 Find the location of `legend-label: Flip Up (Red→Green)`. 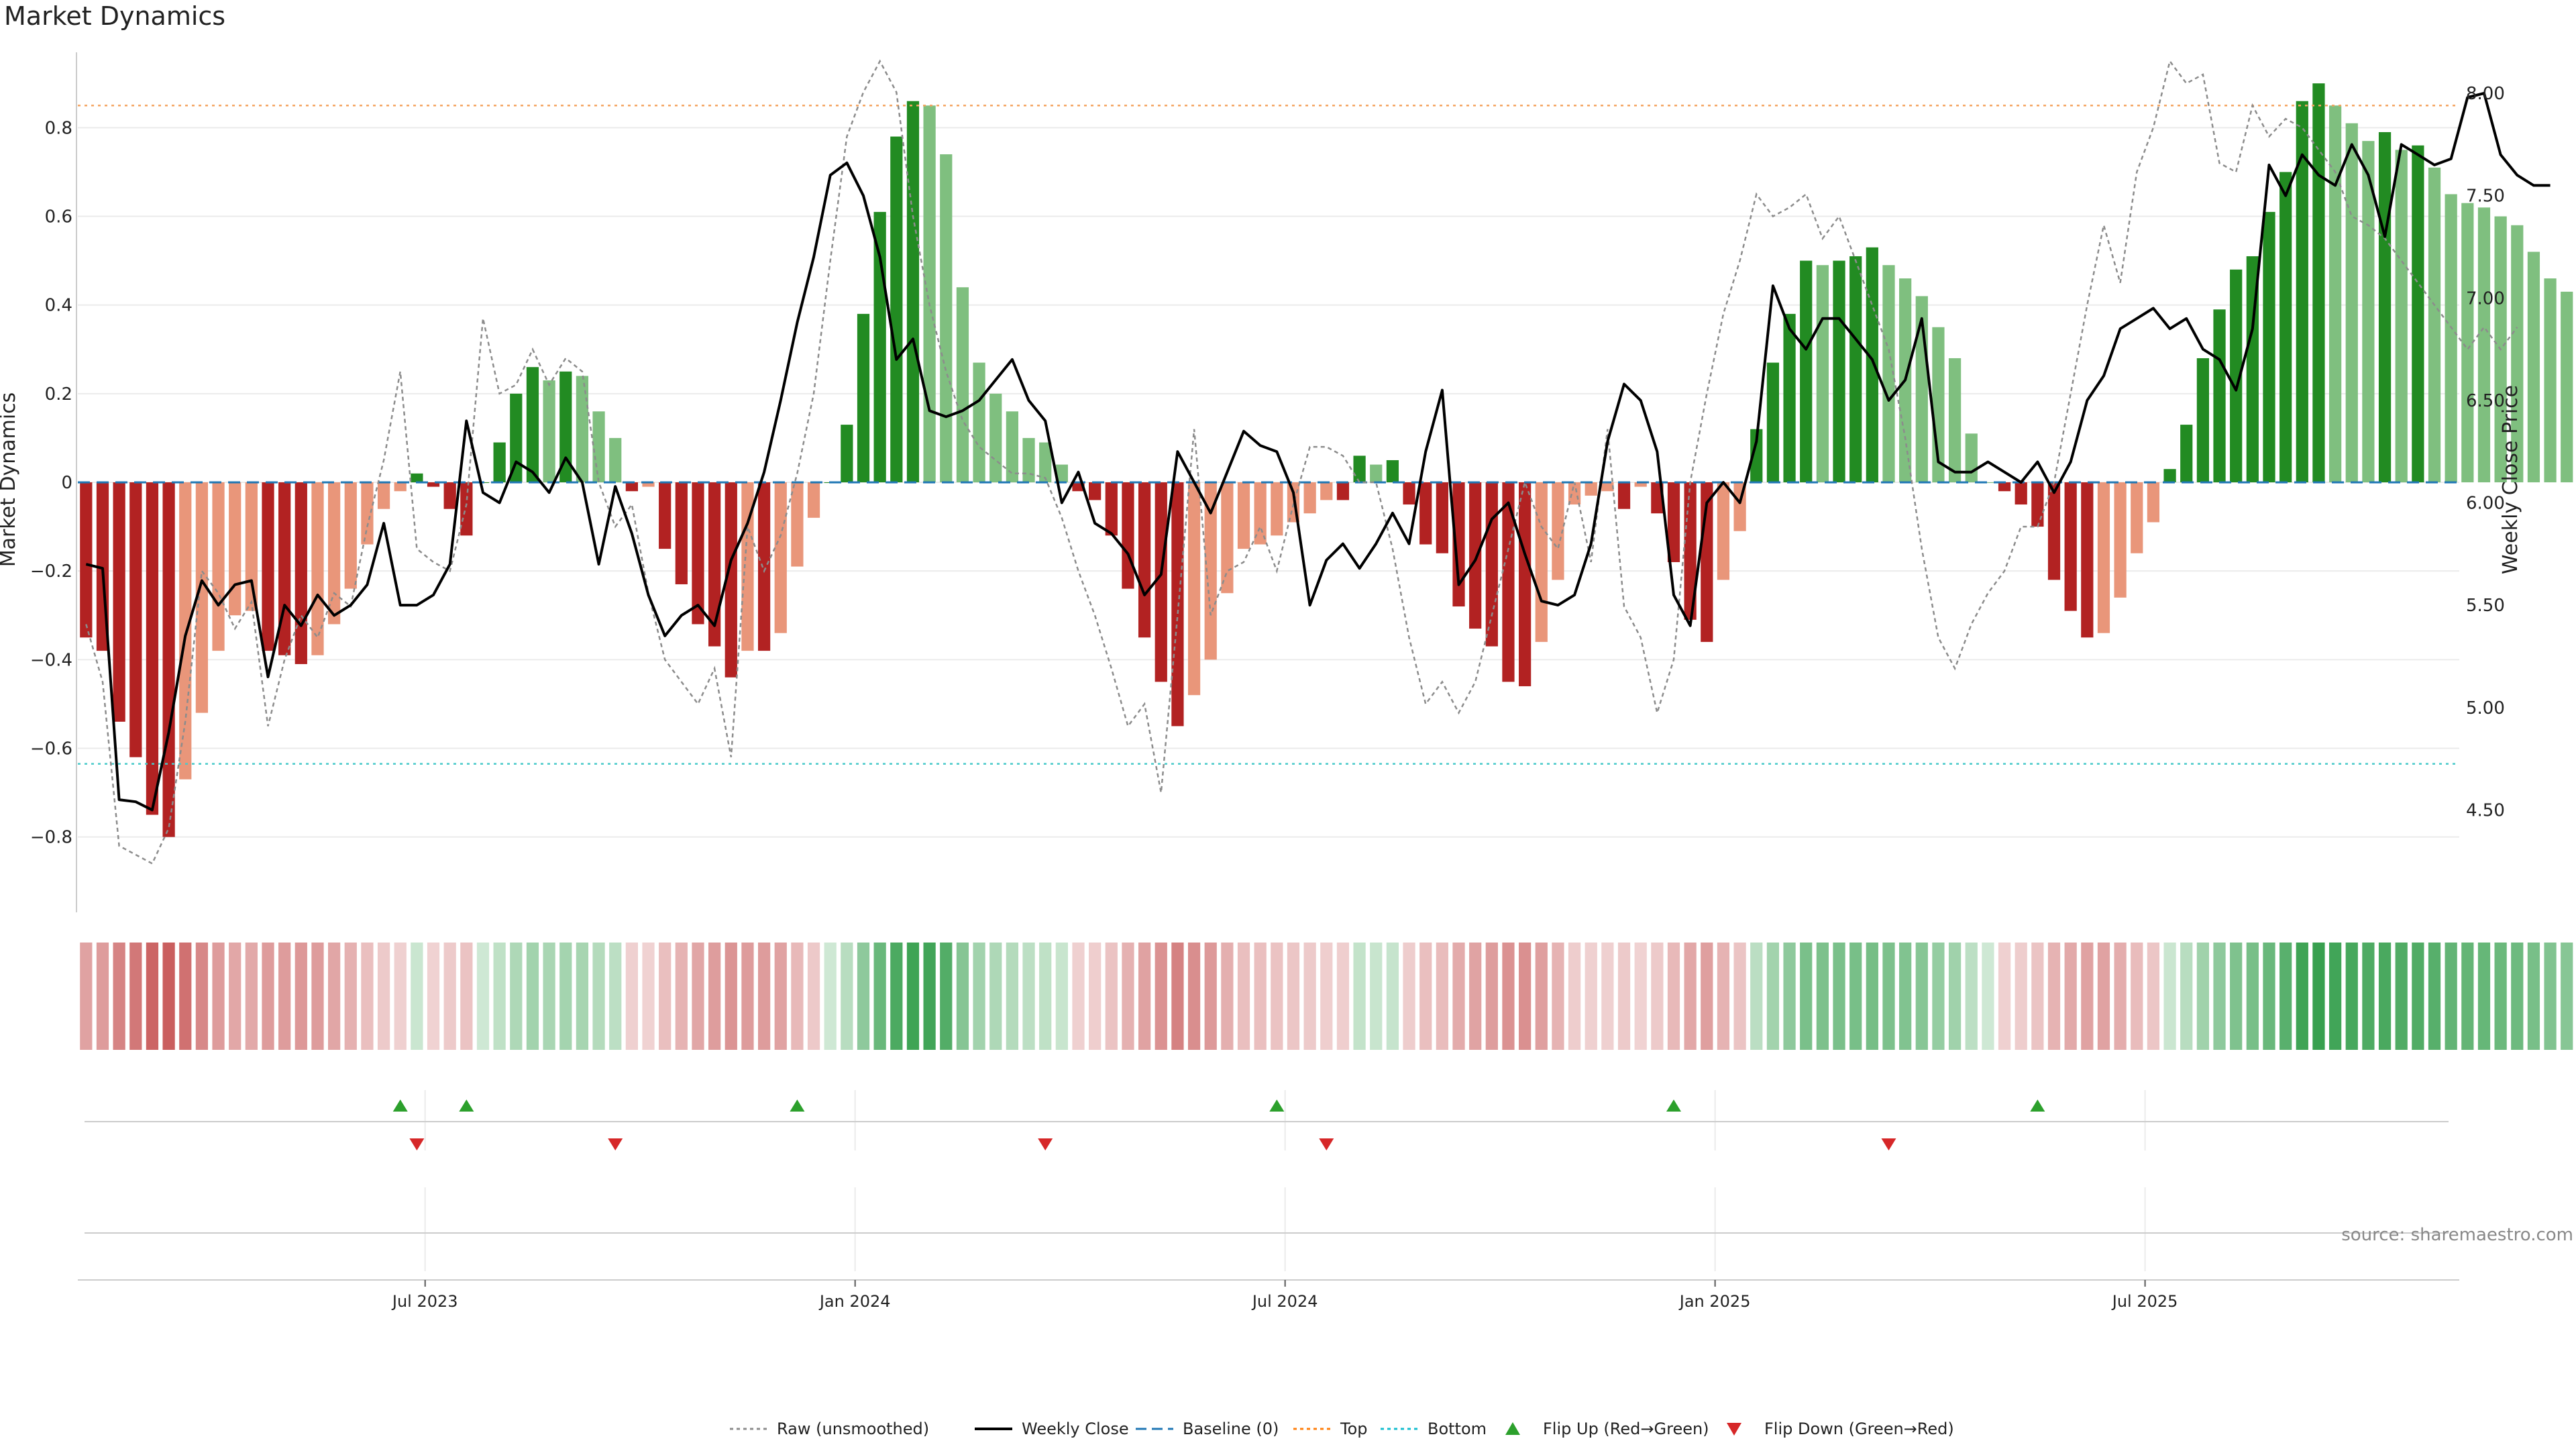

legend-label: Flip Up (Red→Green) is located at coordinates (1626, 1428).